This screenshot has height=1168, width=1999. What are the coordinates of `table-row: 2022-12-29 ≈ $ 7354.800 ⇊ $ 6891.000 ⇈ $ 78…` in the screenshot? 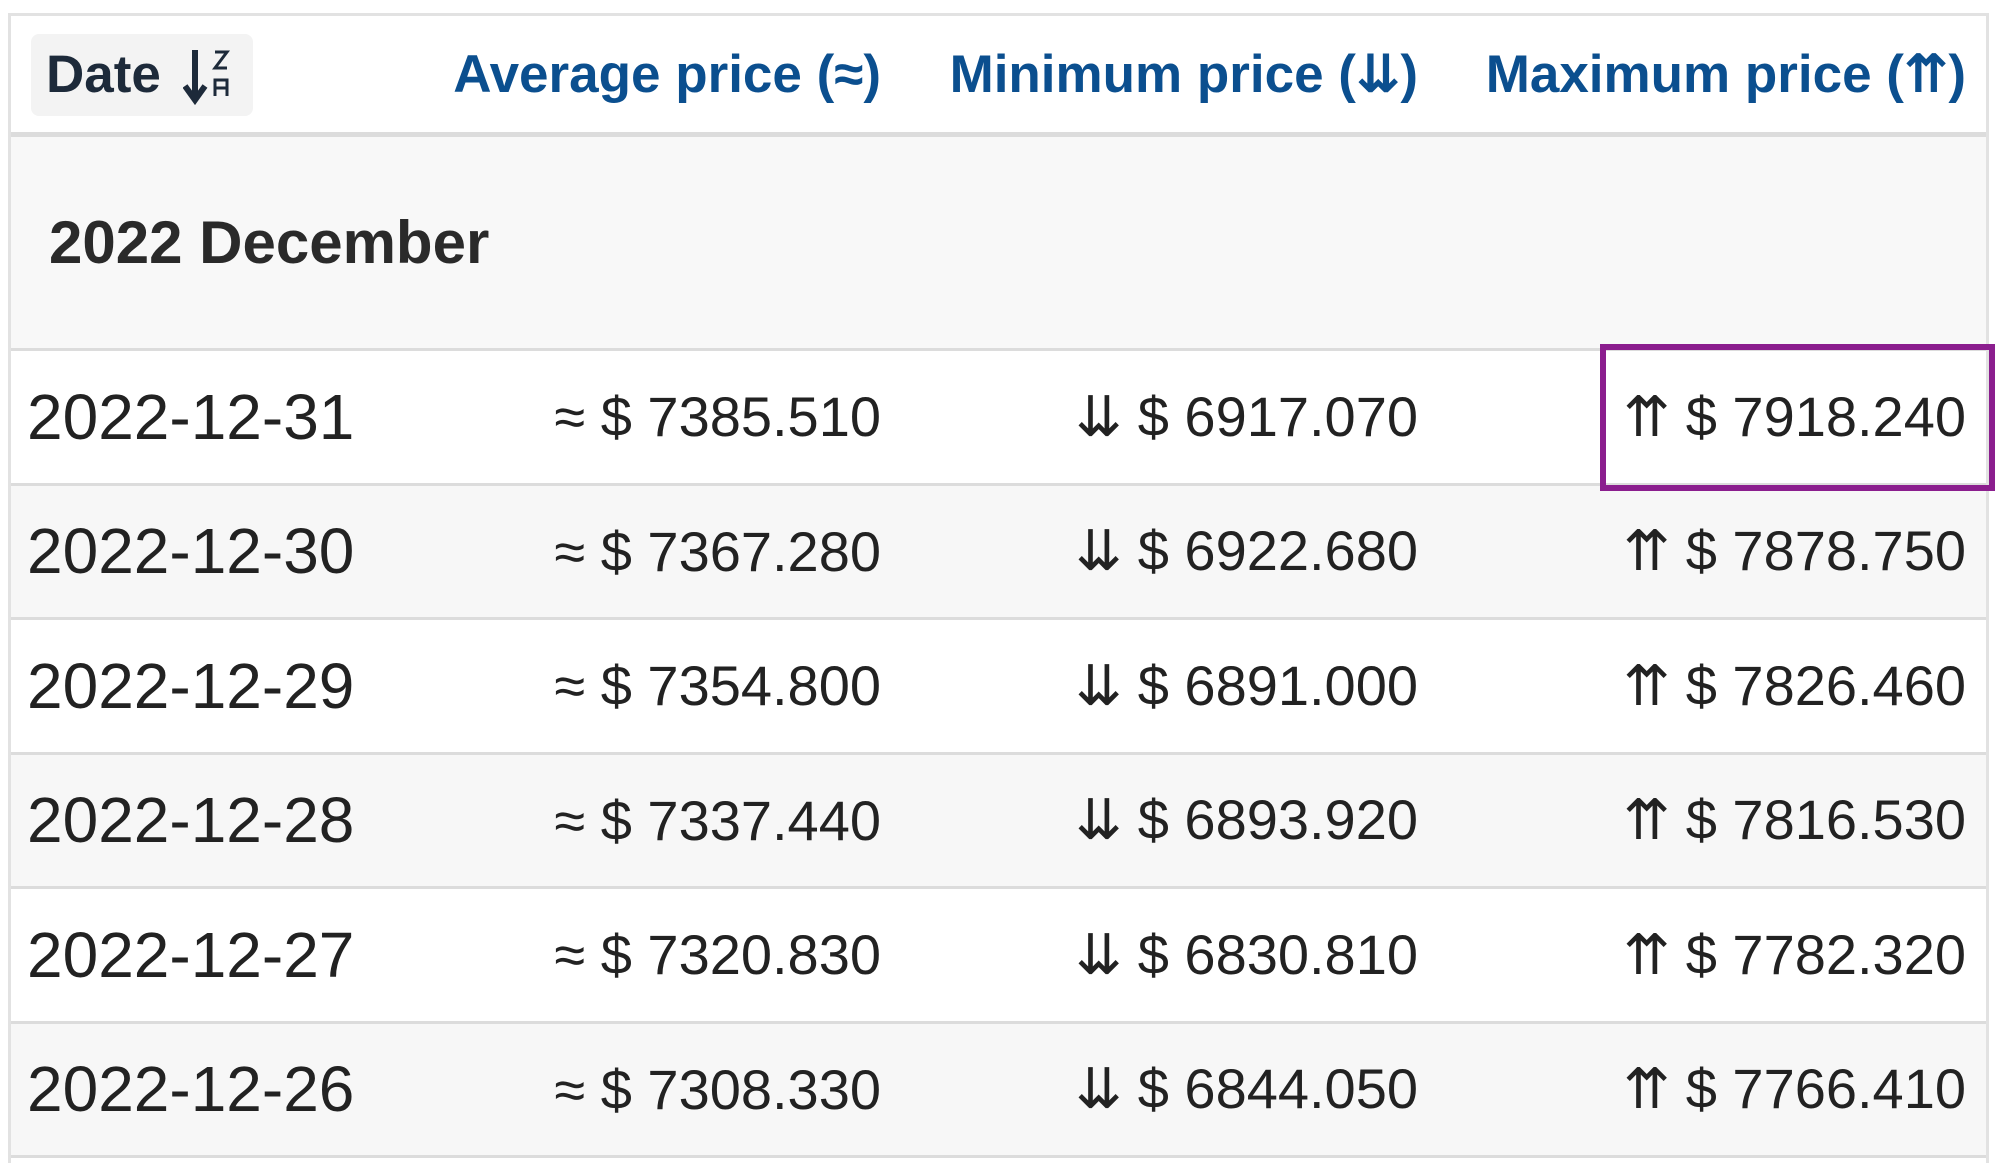 It's located at (998, 687).